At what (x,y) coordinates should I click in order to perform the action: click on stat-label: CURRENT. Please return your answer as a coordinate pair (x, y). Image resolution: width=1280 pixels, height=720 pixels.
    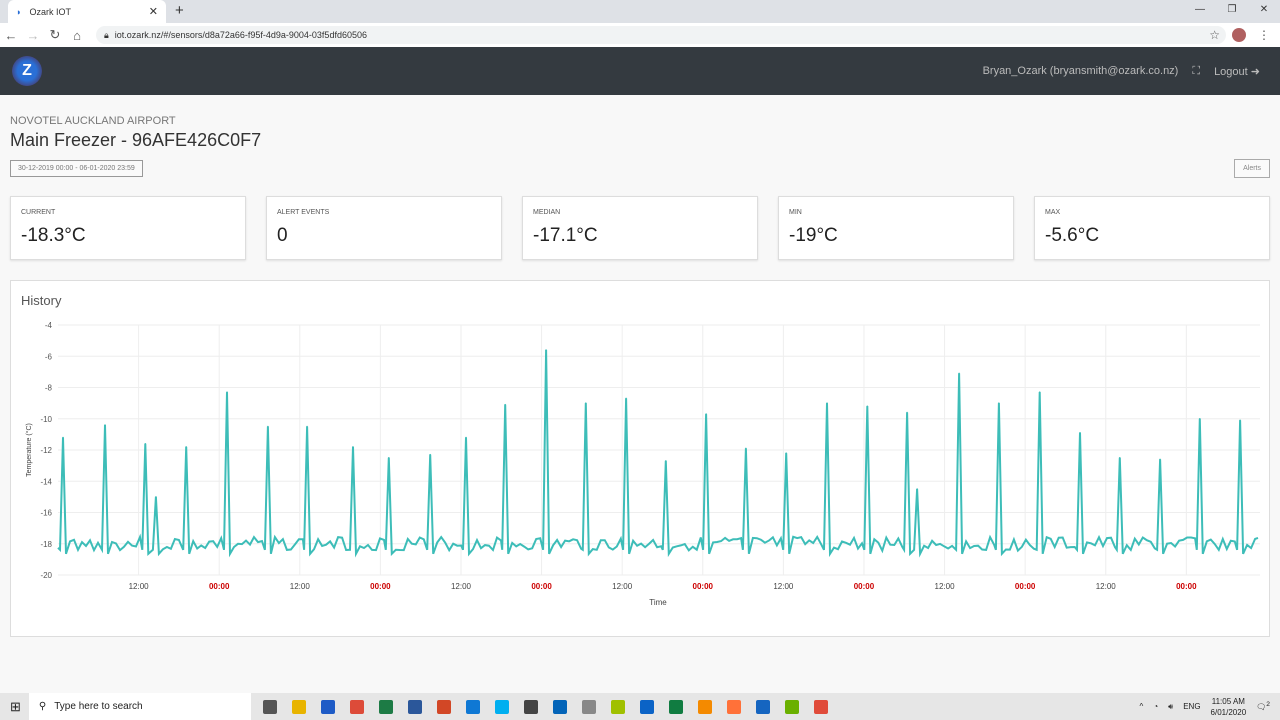
    Looking at the image, I should click on (38, 212).